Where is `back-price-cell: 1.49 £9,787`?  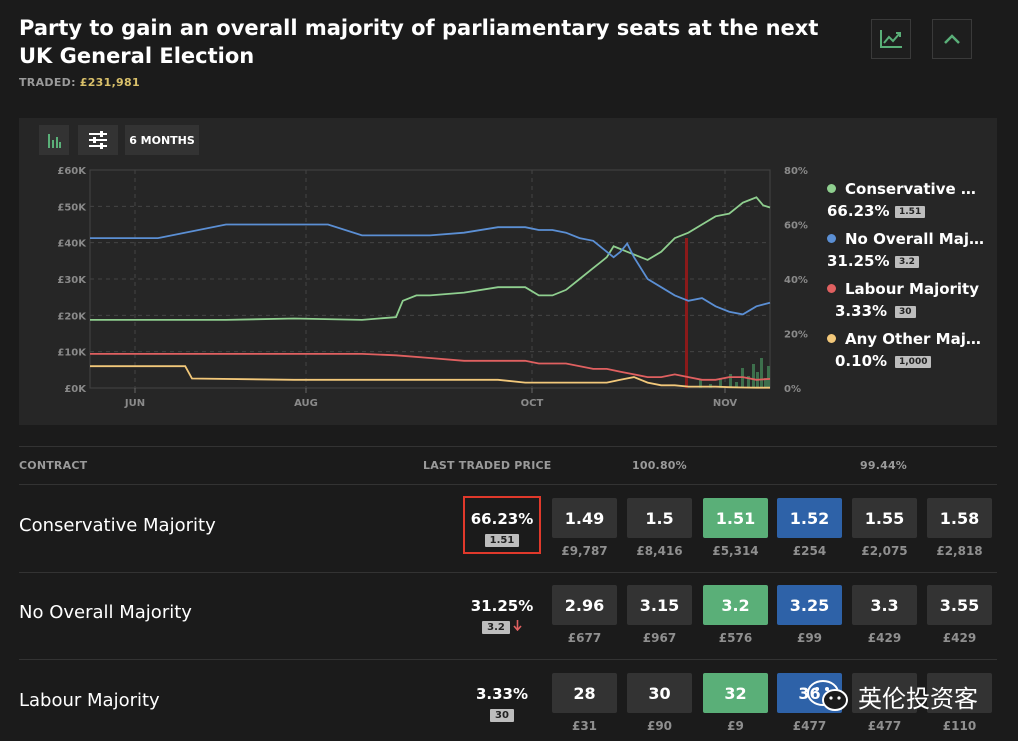
back-price-cell: 1.49 £9,787 is located at coordinates (584, 528).